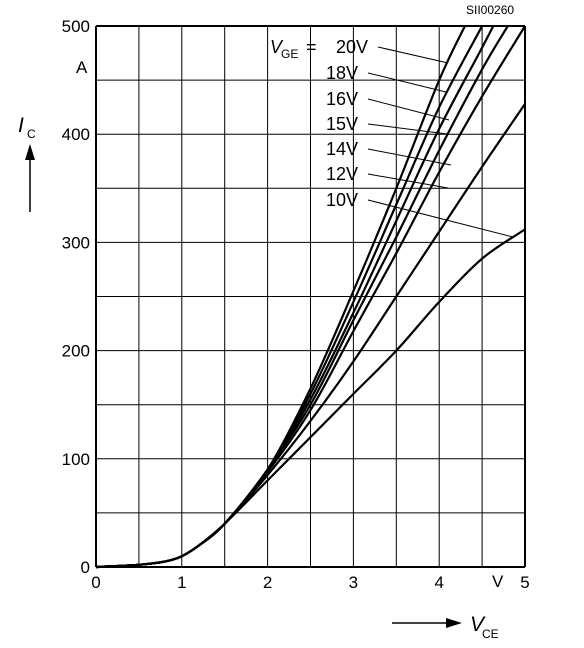 The width and height of the screenshot is (584, 648). Describe the element at coordinates (76, 242) in the screenshot. I see `y-tick-label: 300` at that location.